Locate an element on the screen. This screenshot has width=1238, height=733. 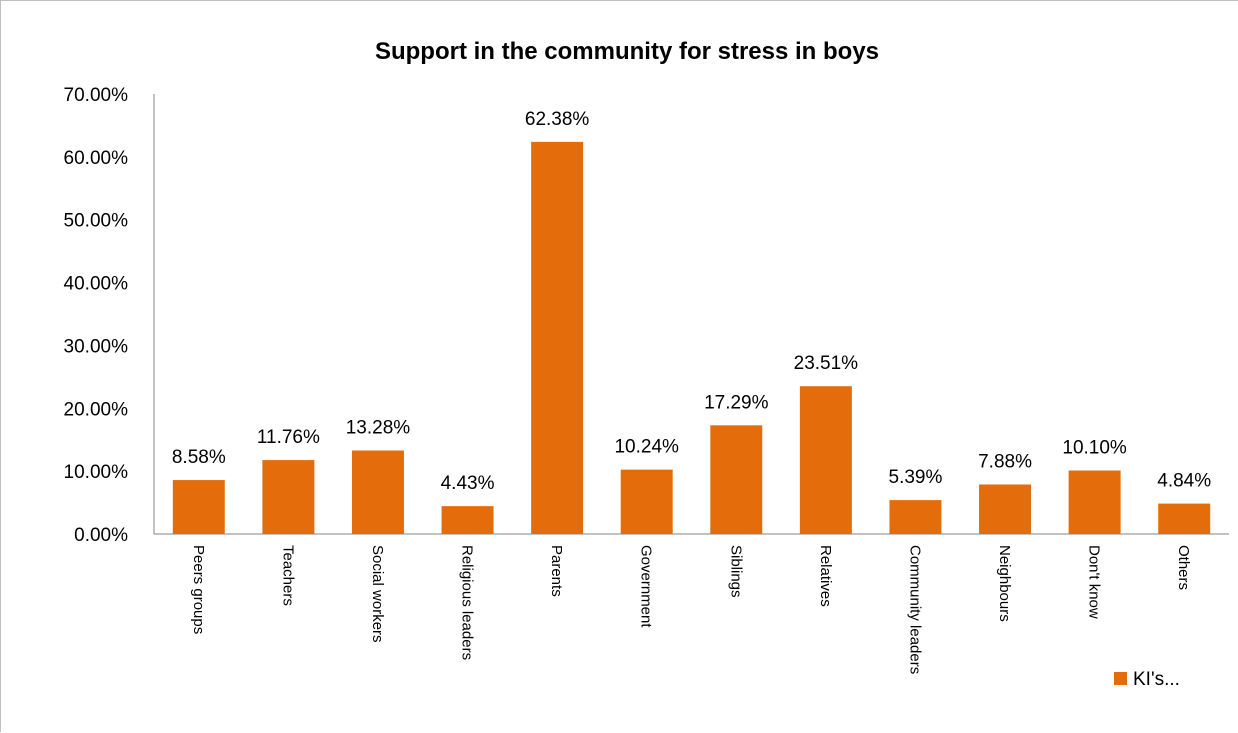
x-tick-label: Parents is located at coordinates (556, 571).